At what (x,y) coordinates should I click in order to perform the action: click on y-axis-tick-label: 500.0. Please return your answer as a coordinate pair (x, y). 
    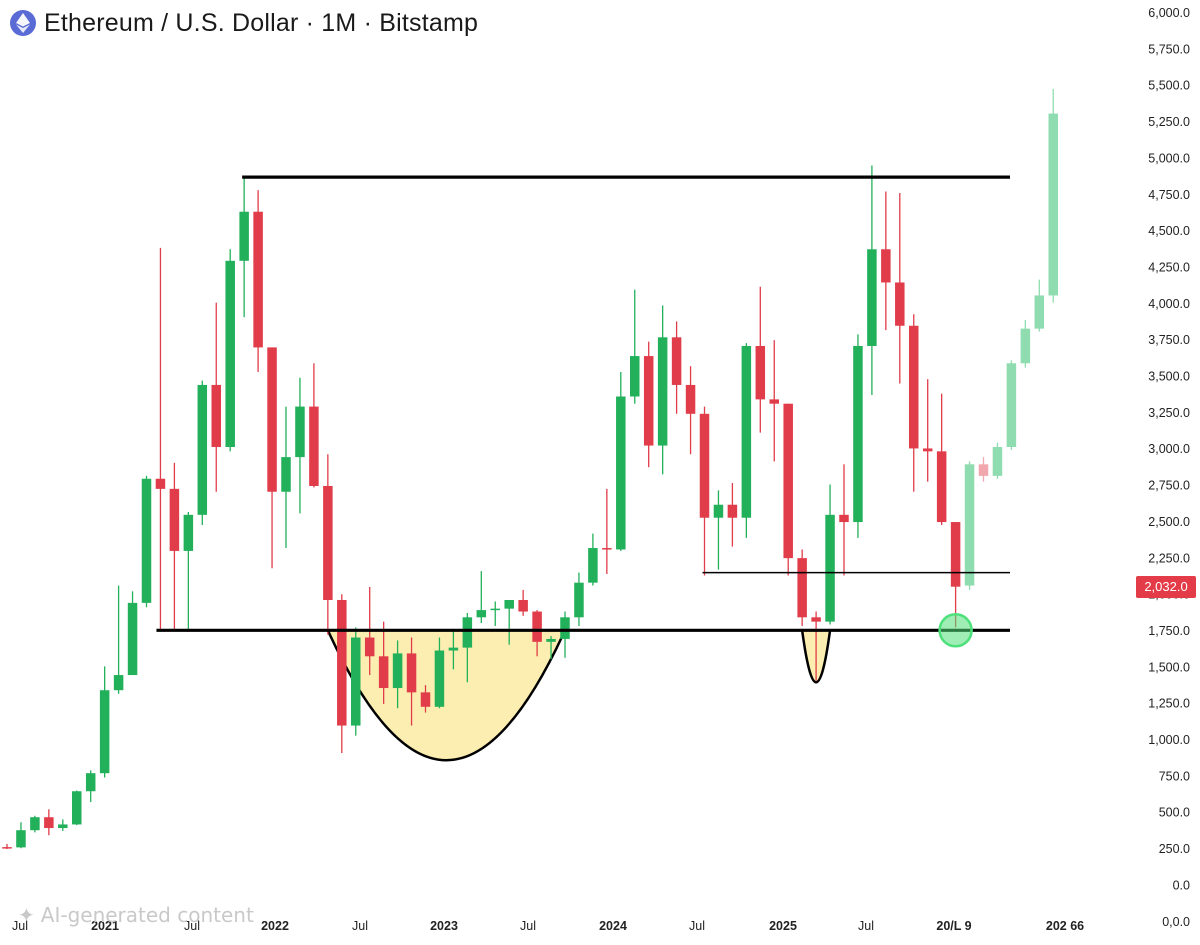
    Looking at the image, I should click on (1174, 813).